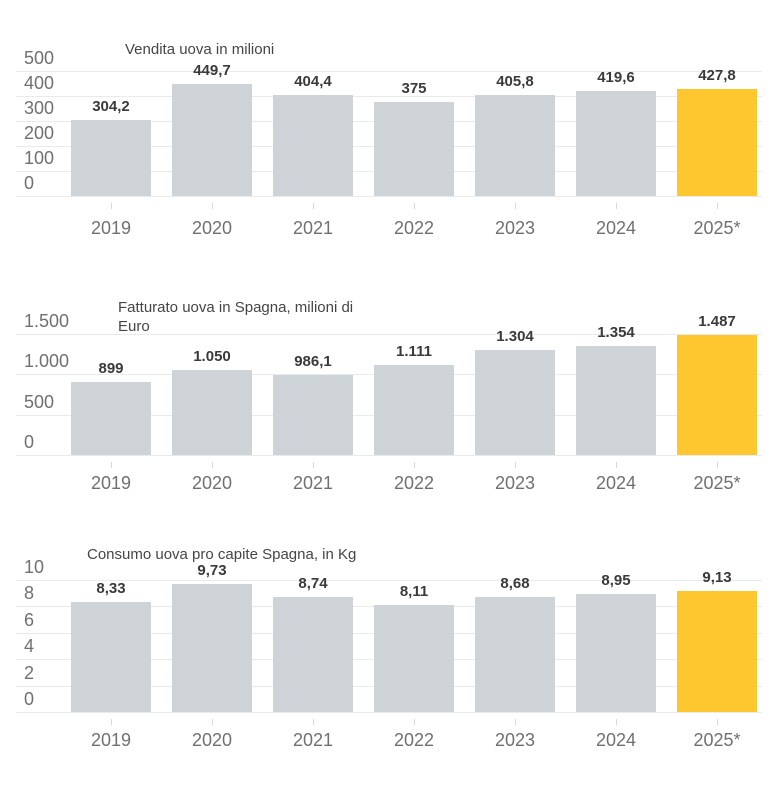  I want to click on y-axis-label: 2, so click(29, 673).